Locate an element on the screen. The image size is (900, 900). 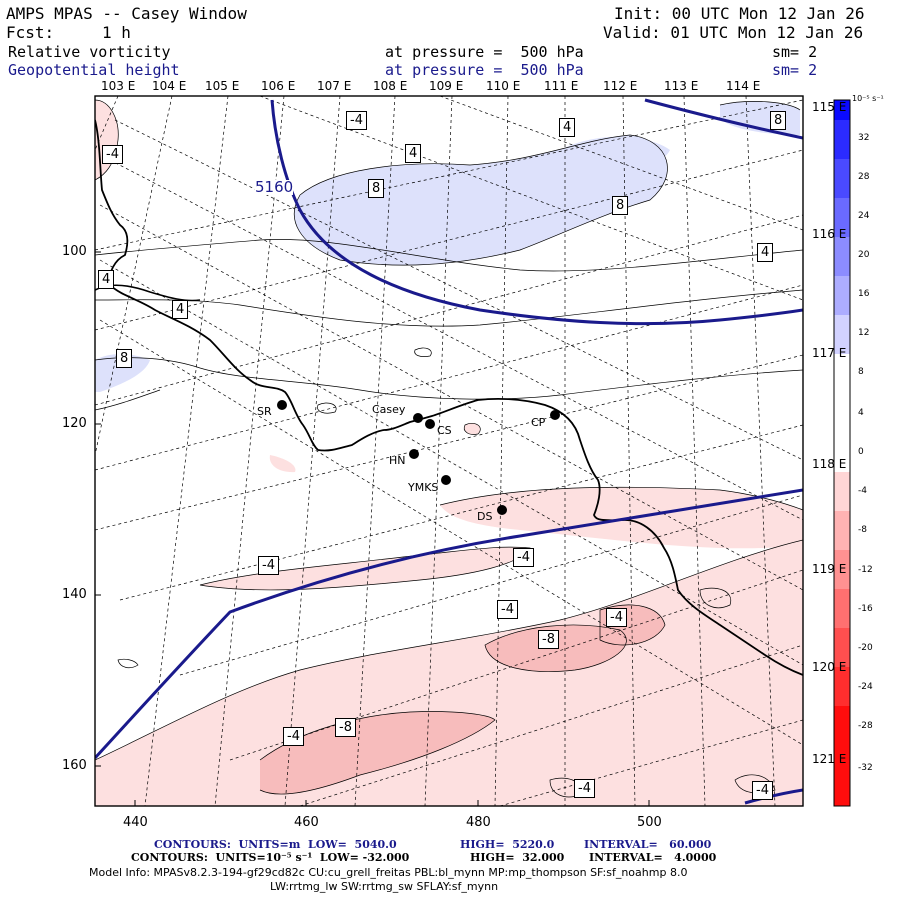
colorbar-label: 4 is located at coordinates (861, 413).